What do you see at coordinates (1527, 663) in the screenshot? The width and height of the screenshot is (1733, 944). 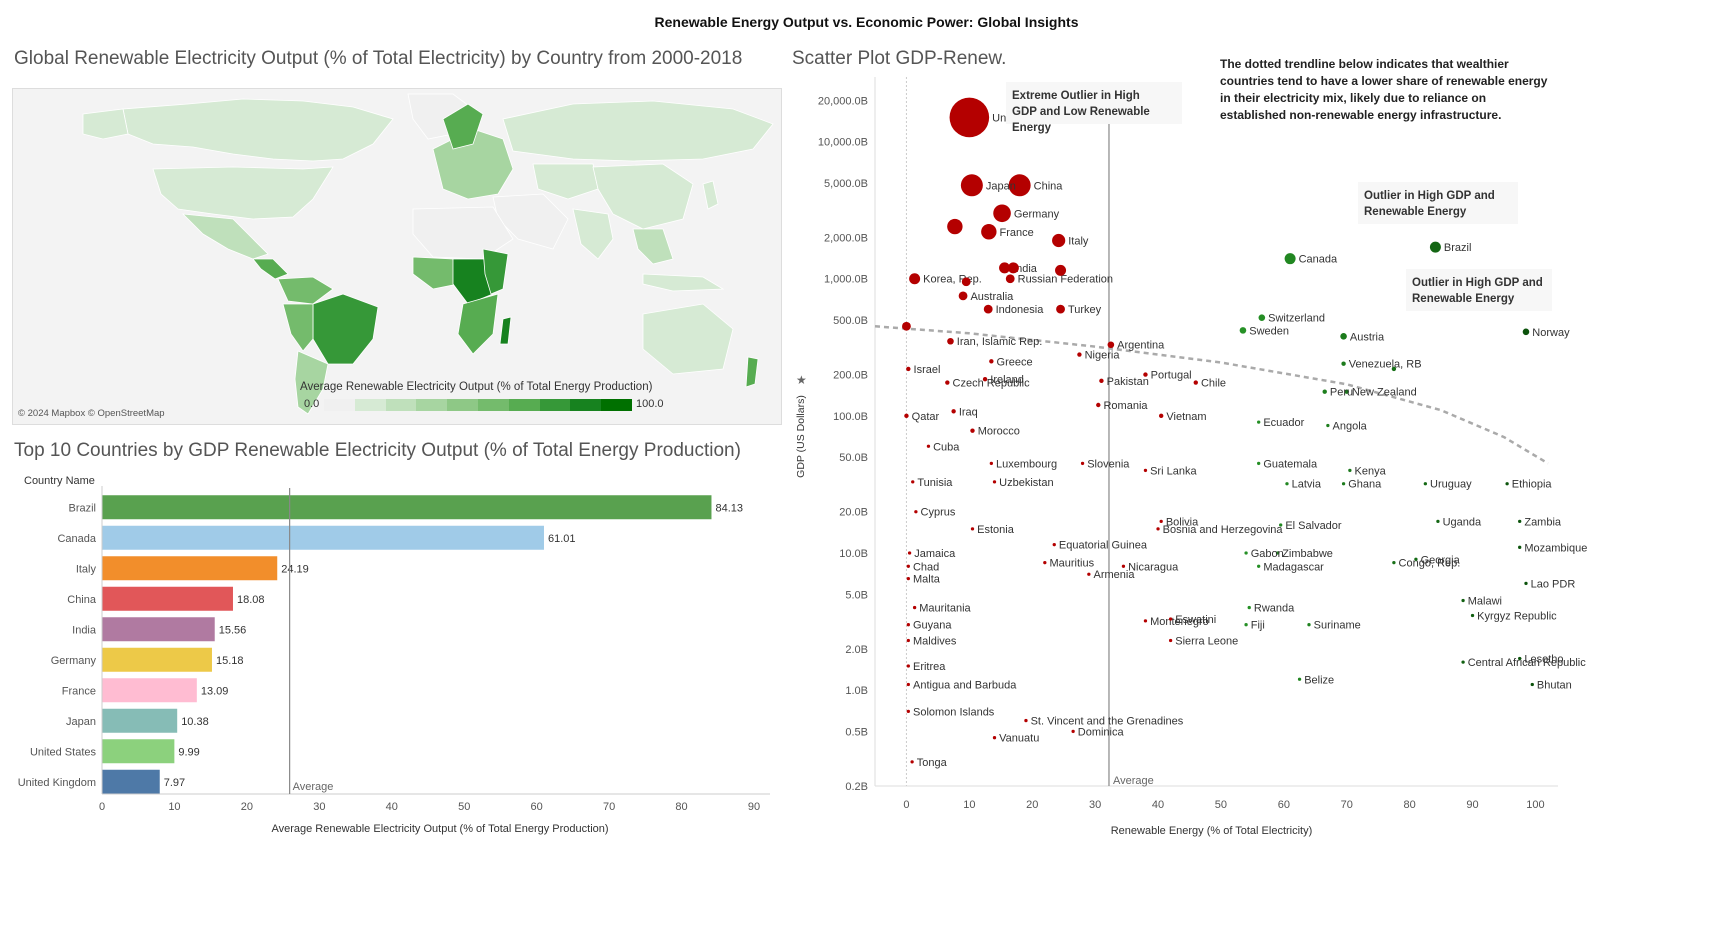 I see `scatter-point-label: Central African Republic` at bounding box center [1527, 663].